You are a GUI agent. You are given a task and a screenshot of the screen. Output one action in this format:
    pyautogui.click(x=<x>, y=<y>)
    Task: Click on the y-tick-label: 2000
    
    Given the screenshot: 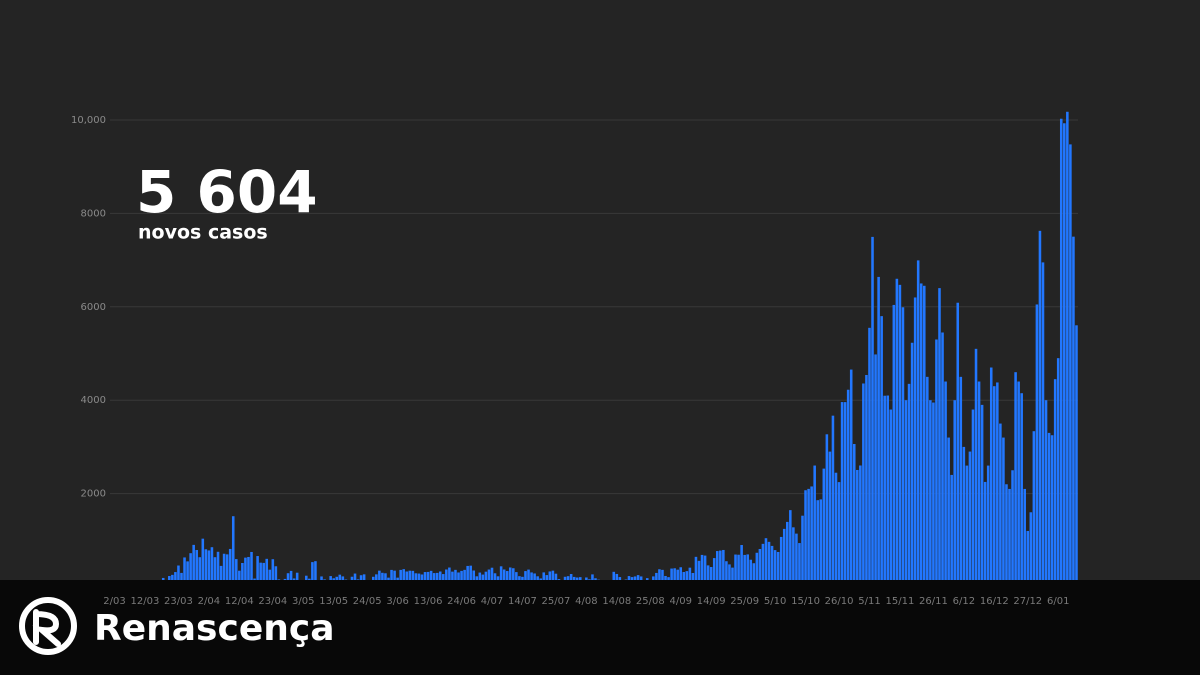 What is the action you would take?
    pyautogui.click(x=93, y=494)
    